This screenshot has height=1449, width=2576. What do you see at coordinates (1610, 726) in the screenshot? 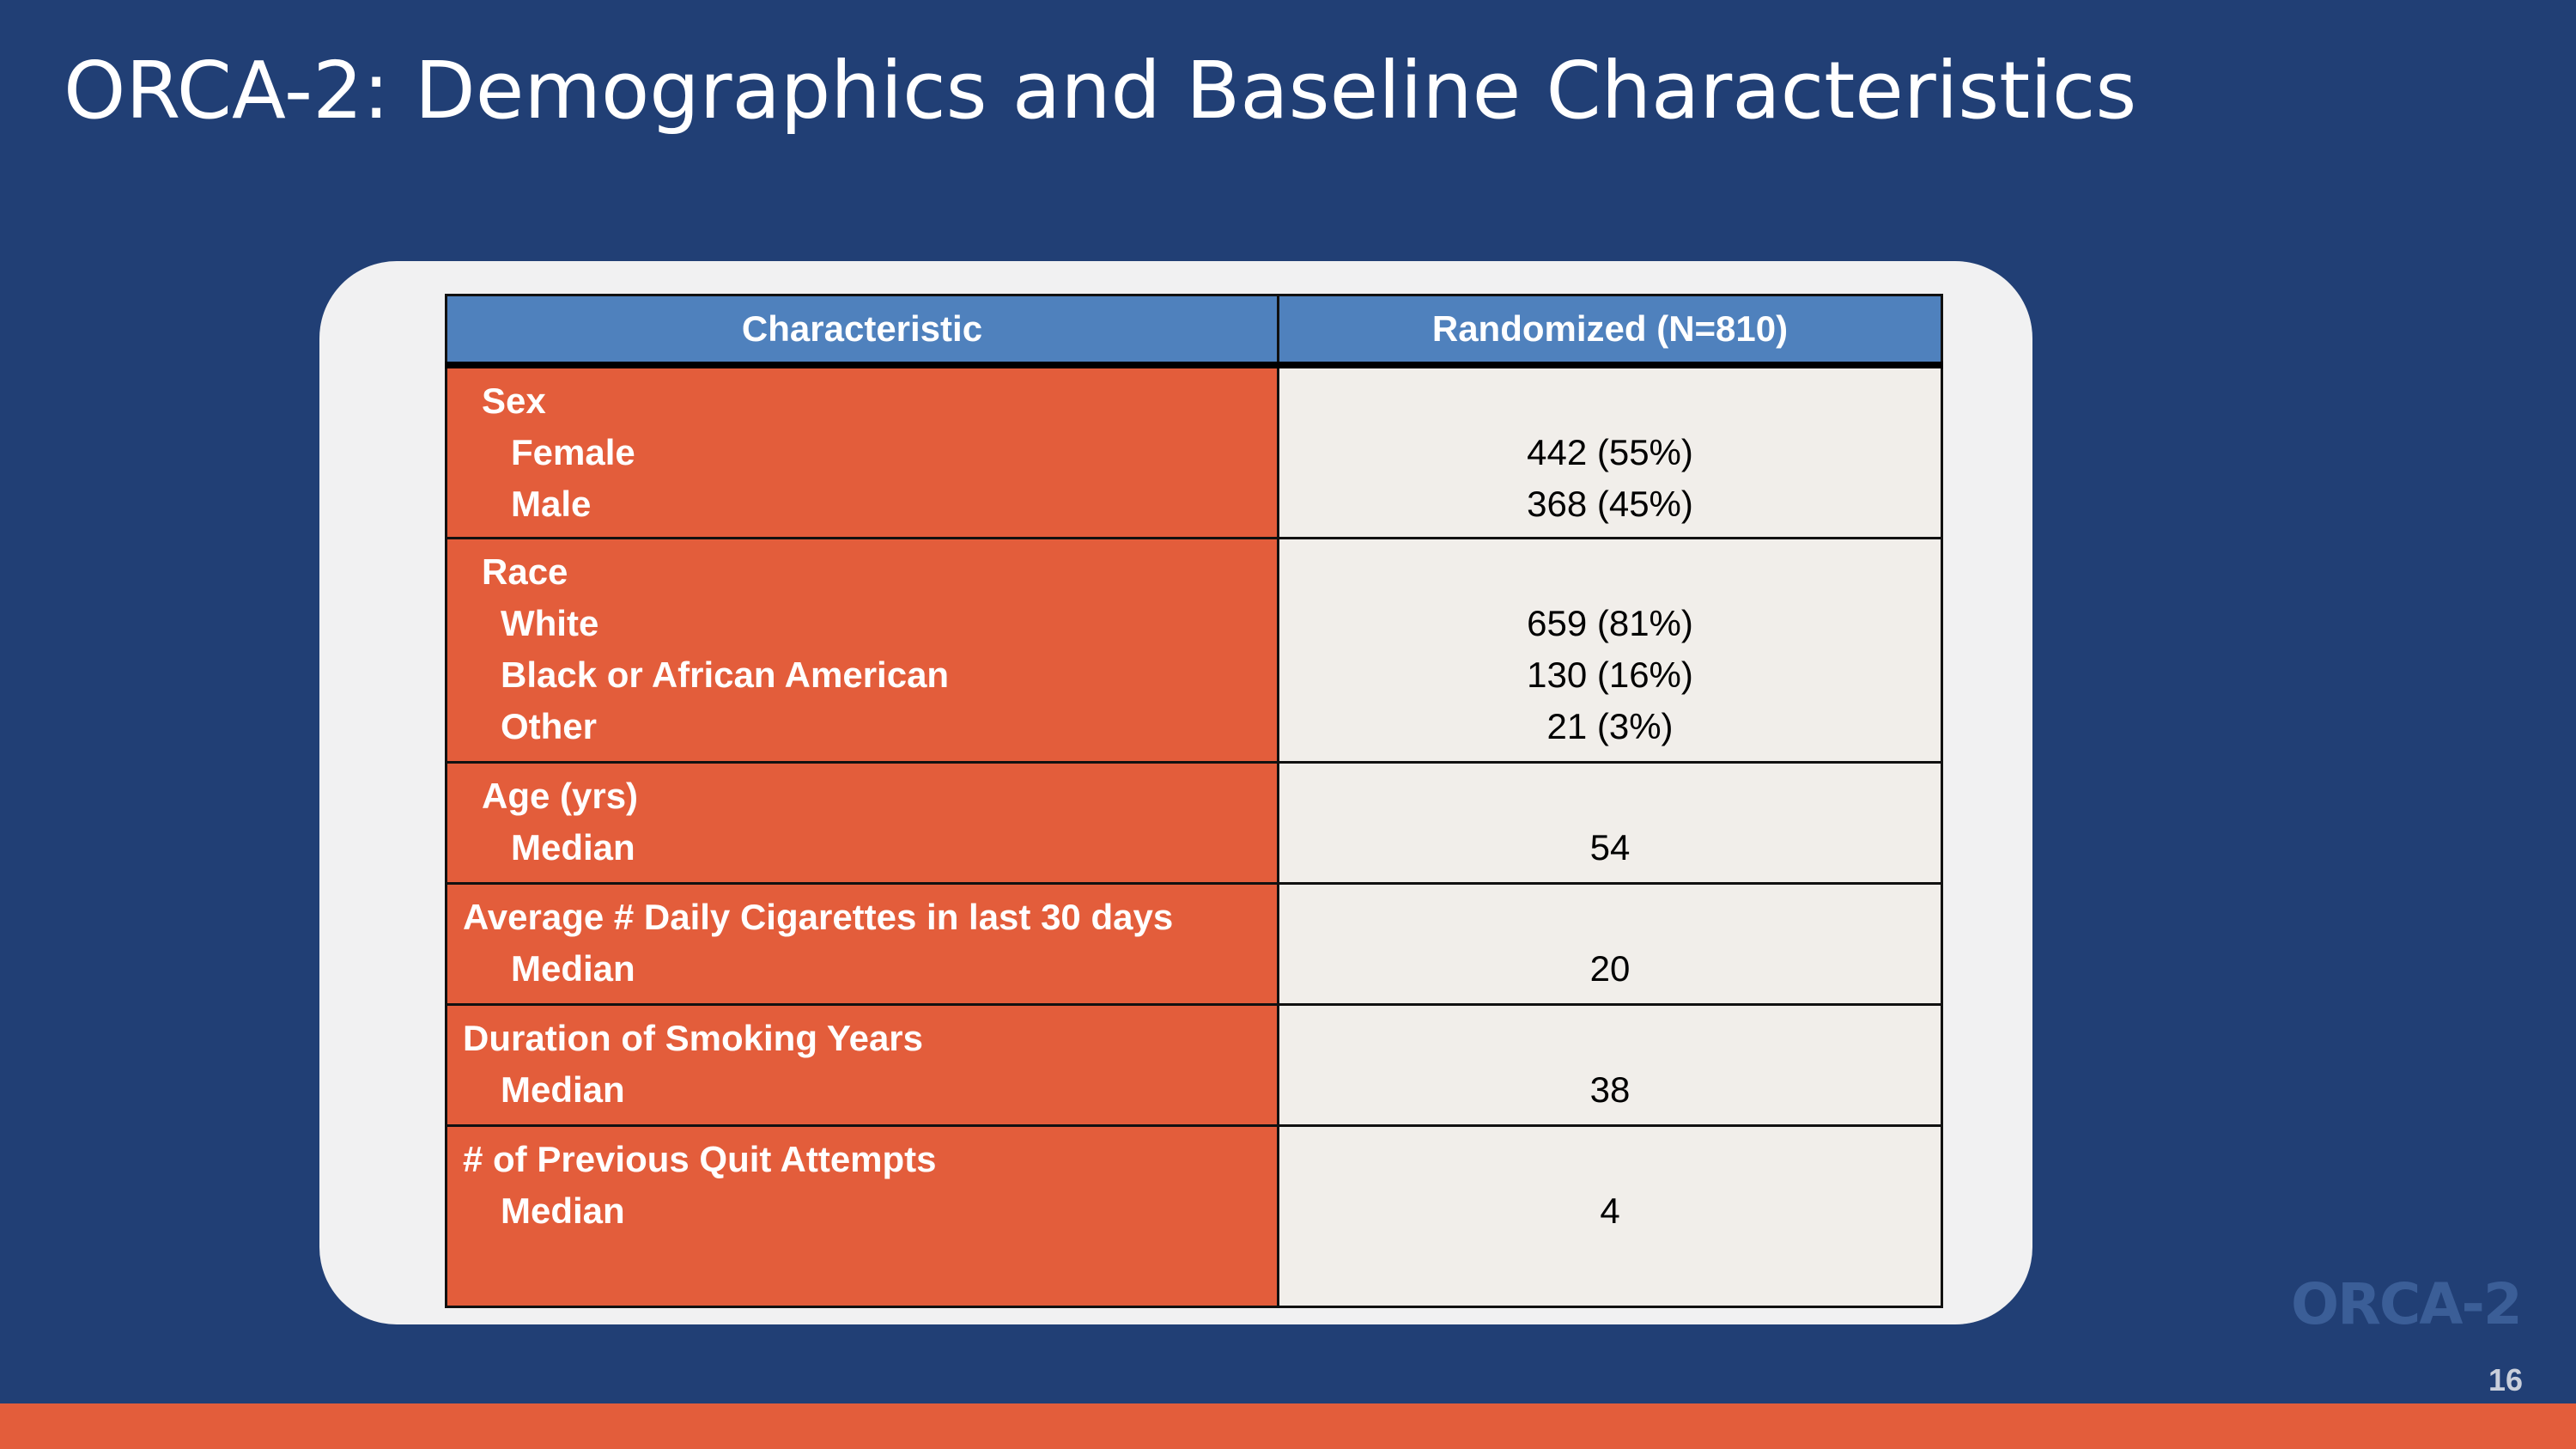
I see `value-other: 21 (3%)` at bounding box center [1610, 726].